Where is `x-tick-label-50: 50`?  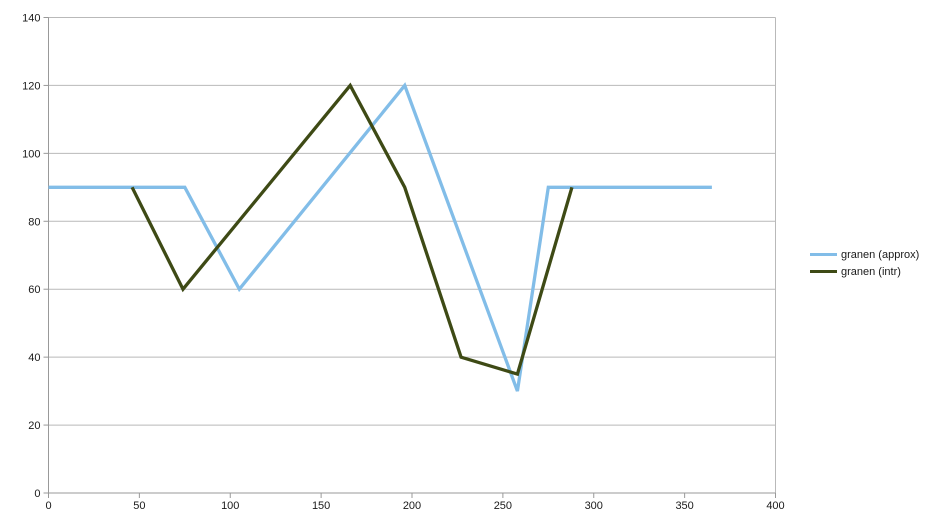 x-tick-label-50: 50 is located at coordinates (139, 506).